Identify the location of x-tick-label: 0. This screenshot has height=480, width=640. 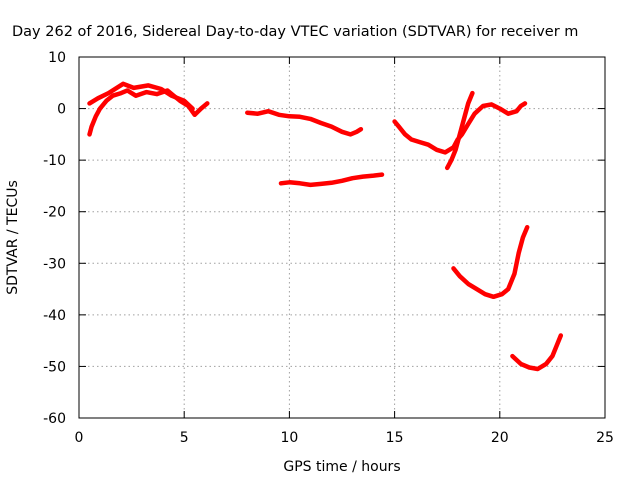
(79, 438).